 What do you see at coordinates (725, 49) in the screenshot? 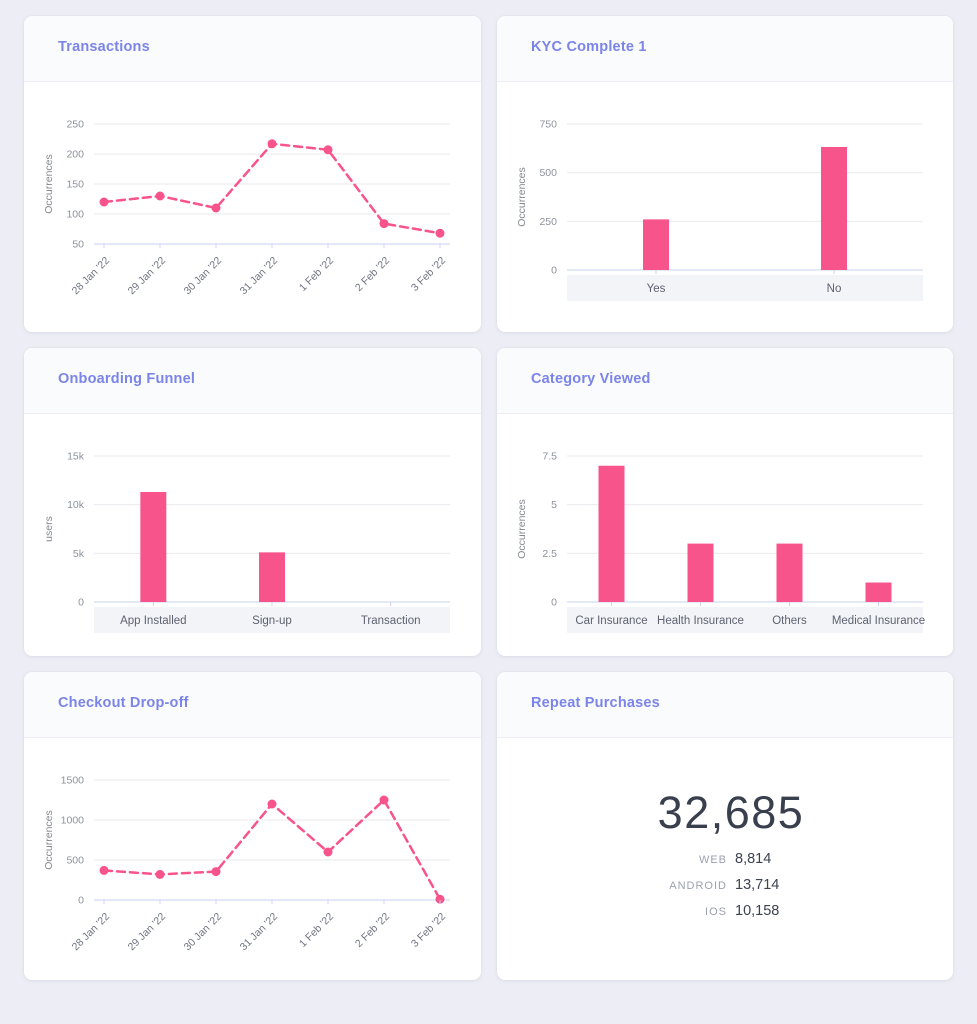
I see `card-header-kyc-complete: KYC Complete 1` at bounding box center [725, 49].